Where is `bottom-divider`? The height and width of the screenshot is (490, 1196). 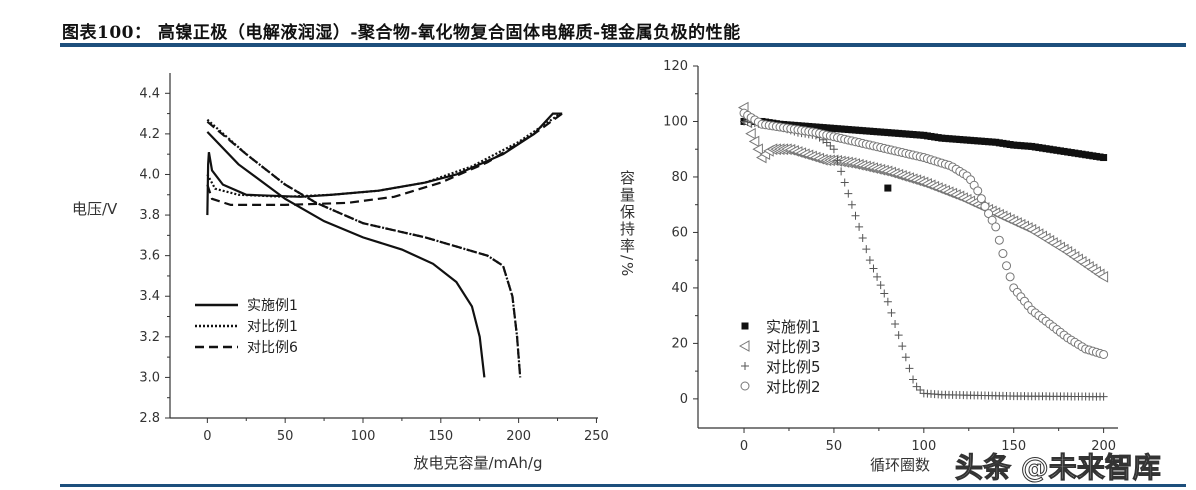 bottom-divider is located at coordinates (623, 485).